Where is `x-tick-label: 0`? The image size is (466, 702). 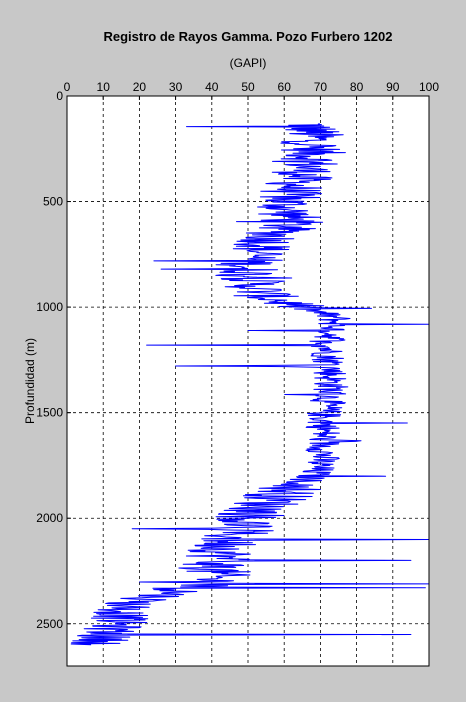
x-tick-label: 0 is located at coordinates (67, 87).